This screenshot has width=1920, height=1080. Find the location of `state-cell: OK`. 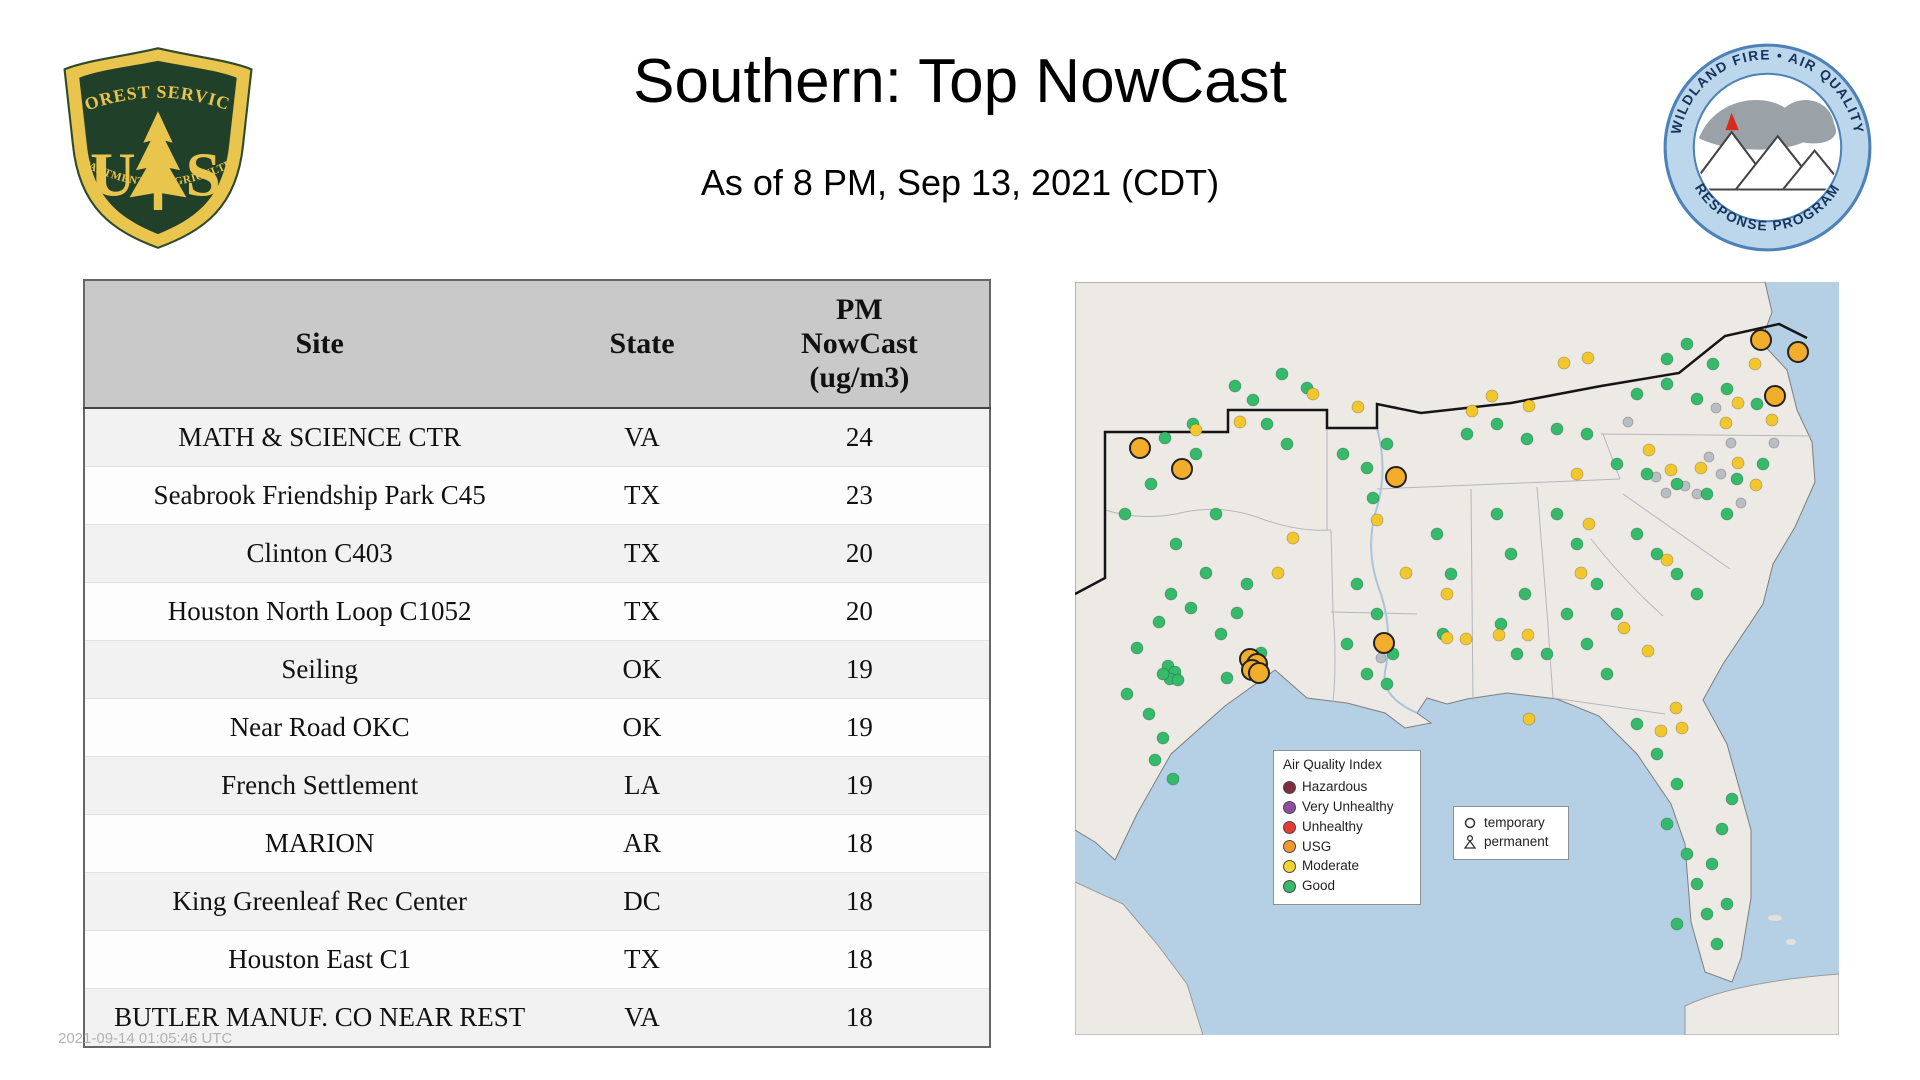

state-cell: OK is located at coordinates (642, 669).